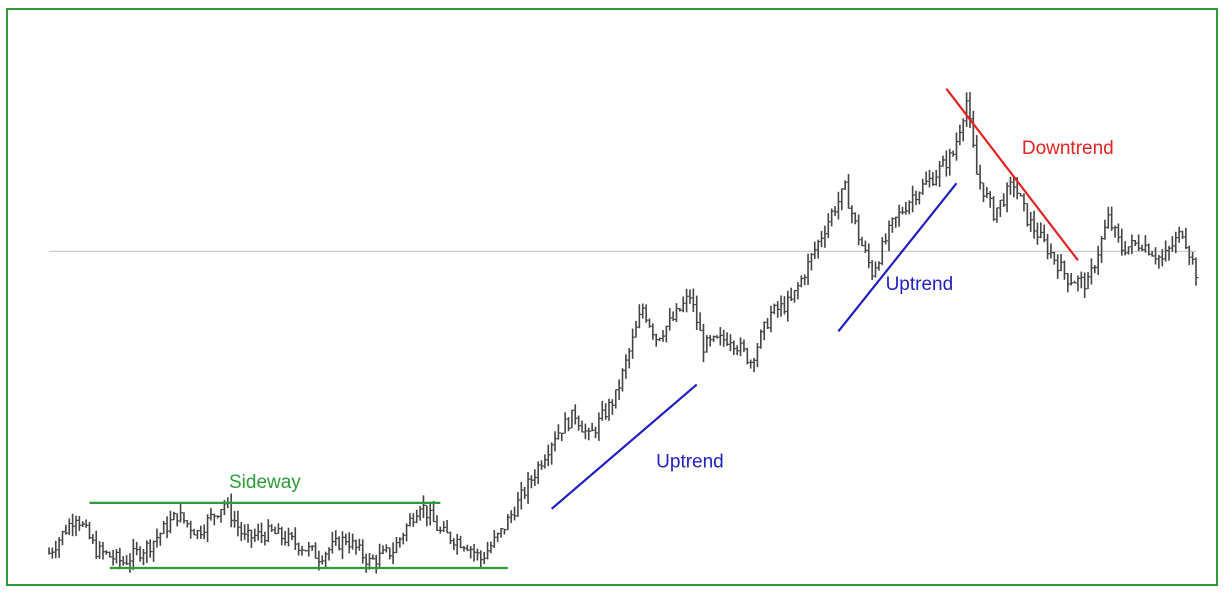 The height and width of the screenshot is (598, 1230). Describe the element at coordinates (897, 257) in the screenshot. I see `uptrend-2-trend-line` at that location.